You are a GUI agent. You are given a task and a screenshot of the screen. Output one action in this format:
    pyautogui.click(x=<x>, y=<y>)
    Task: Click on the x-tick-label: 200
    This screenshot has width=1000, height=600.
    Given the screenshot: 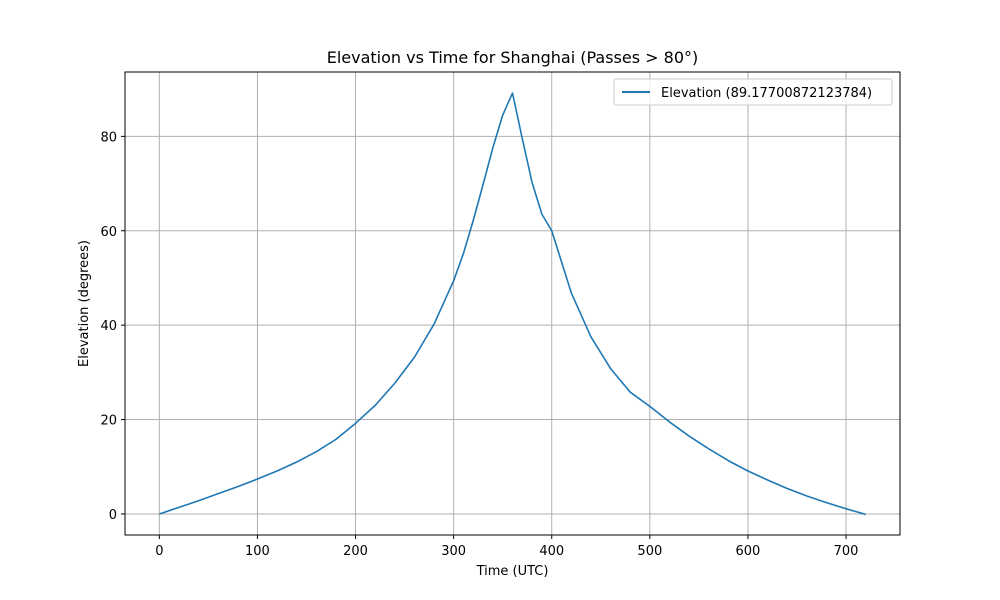 What is the action you would take?
    pyautogui.click(x=355, y=551)
    